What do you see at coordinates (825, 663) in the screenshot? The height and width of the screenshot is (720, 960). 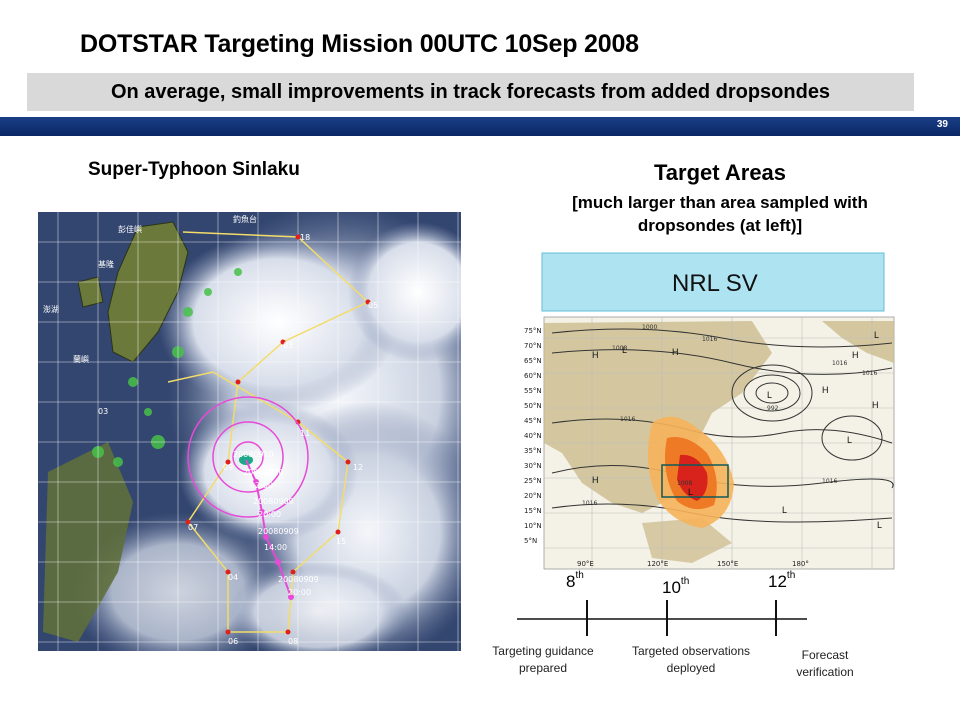 I see `caption-forecast-verification: Forecast verification` at bounding box center [825, 663].